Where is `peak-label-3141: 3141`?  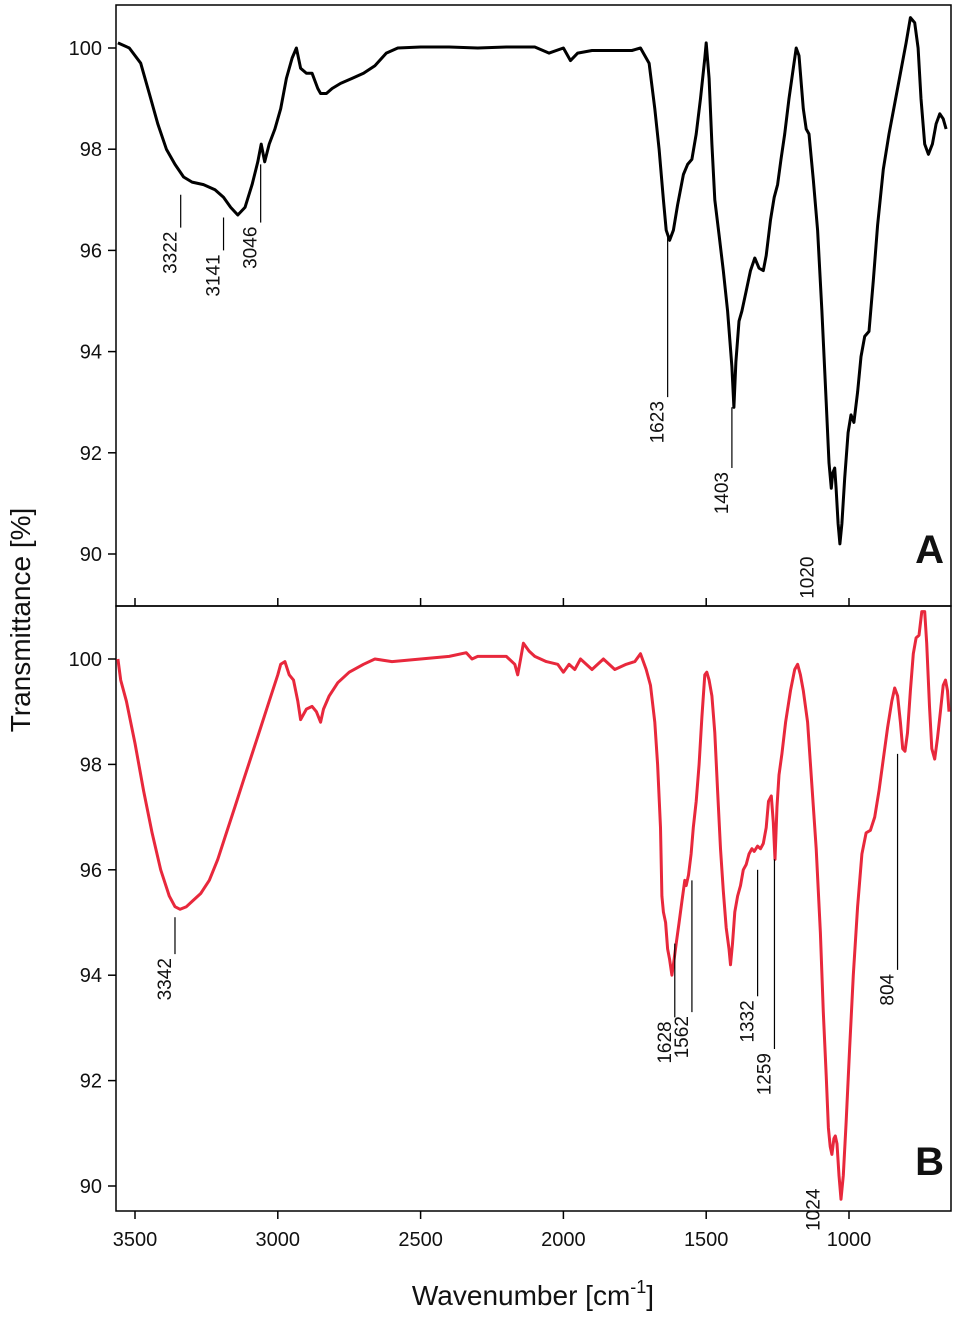
peak-label-3141: 3141 is located at coordinates (214, 275).